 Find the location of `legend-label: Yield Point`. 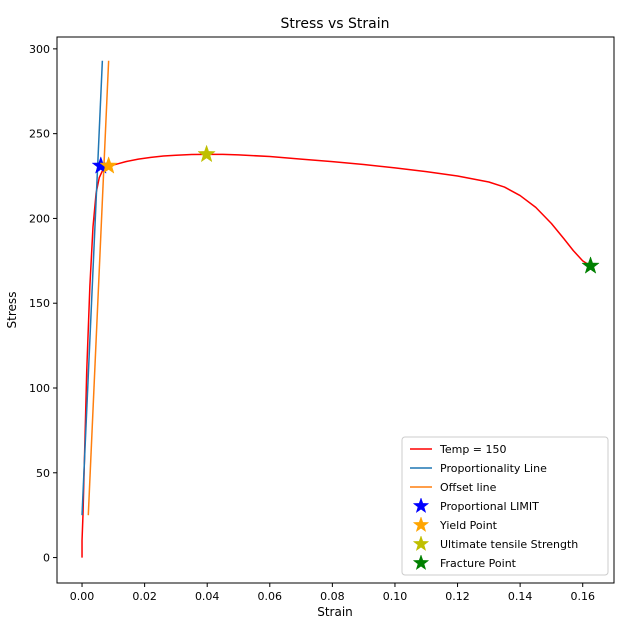

legend-label: Yield Point is located at coordinates (468, 525).